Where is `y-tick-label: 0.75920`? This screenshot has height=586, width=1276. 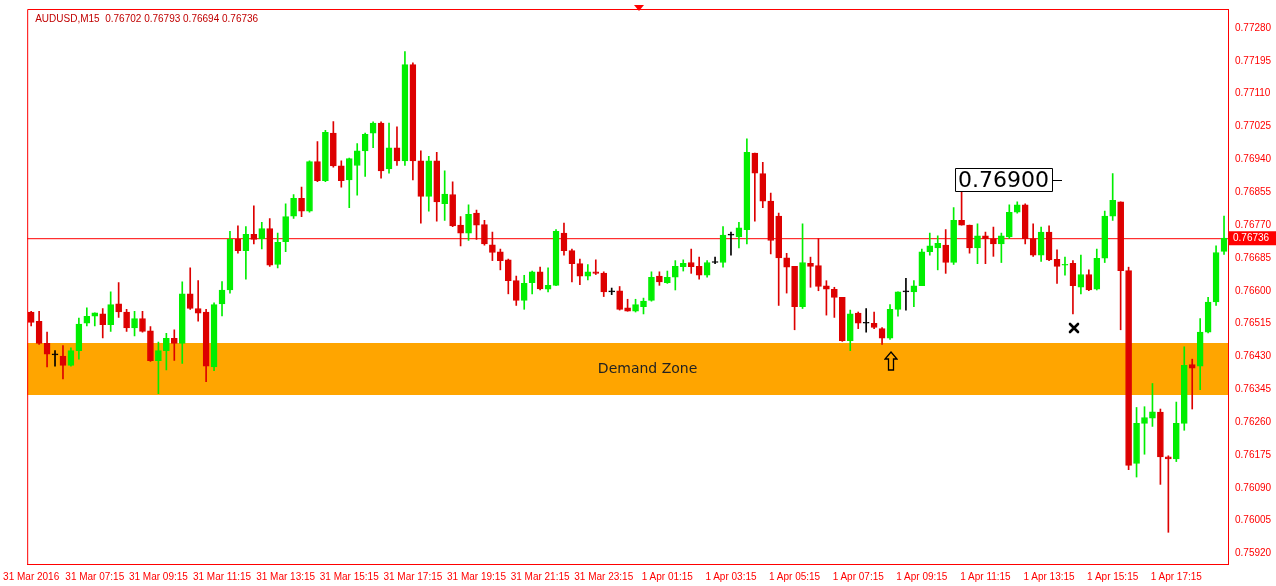 y-tick-label: 0.75920 is located at coordinates (1253, 553).